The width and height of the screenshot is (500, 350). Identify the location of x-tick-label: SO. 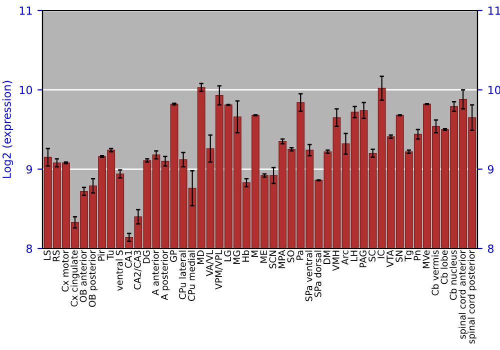
(290, 256).